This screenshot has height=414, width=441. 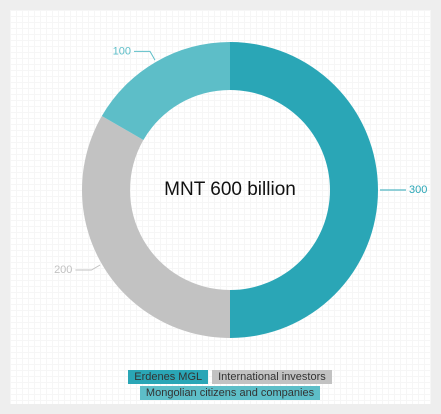 I want to click on legend-item: Erdenes MGL, so click(x=168, y=377).